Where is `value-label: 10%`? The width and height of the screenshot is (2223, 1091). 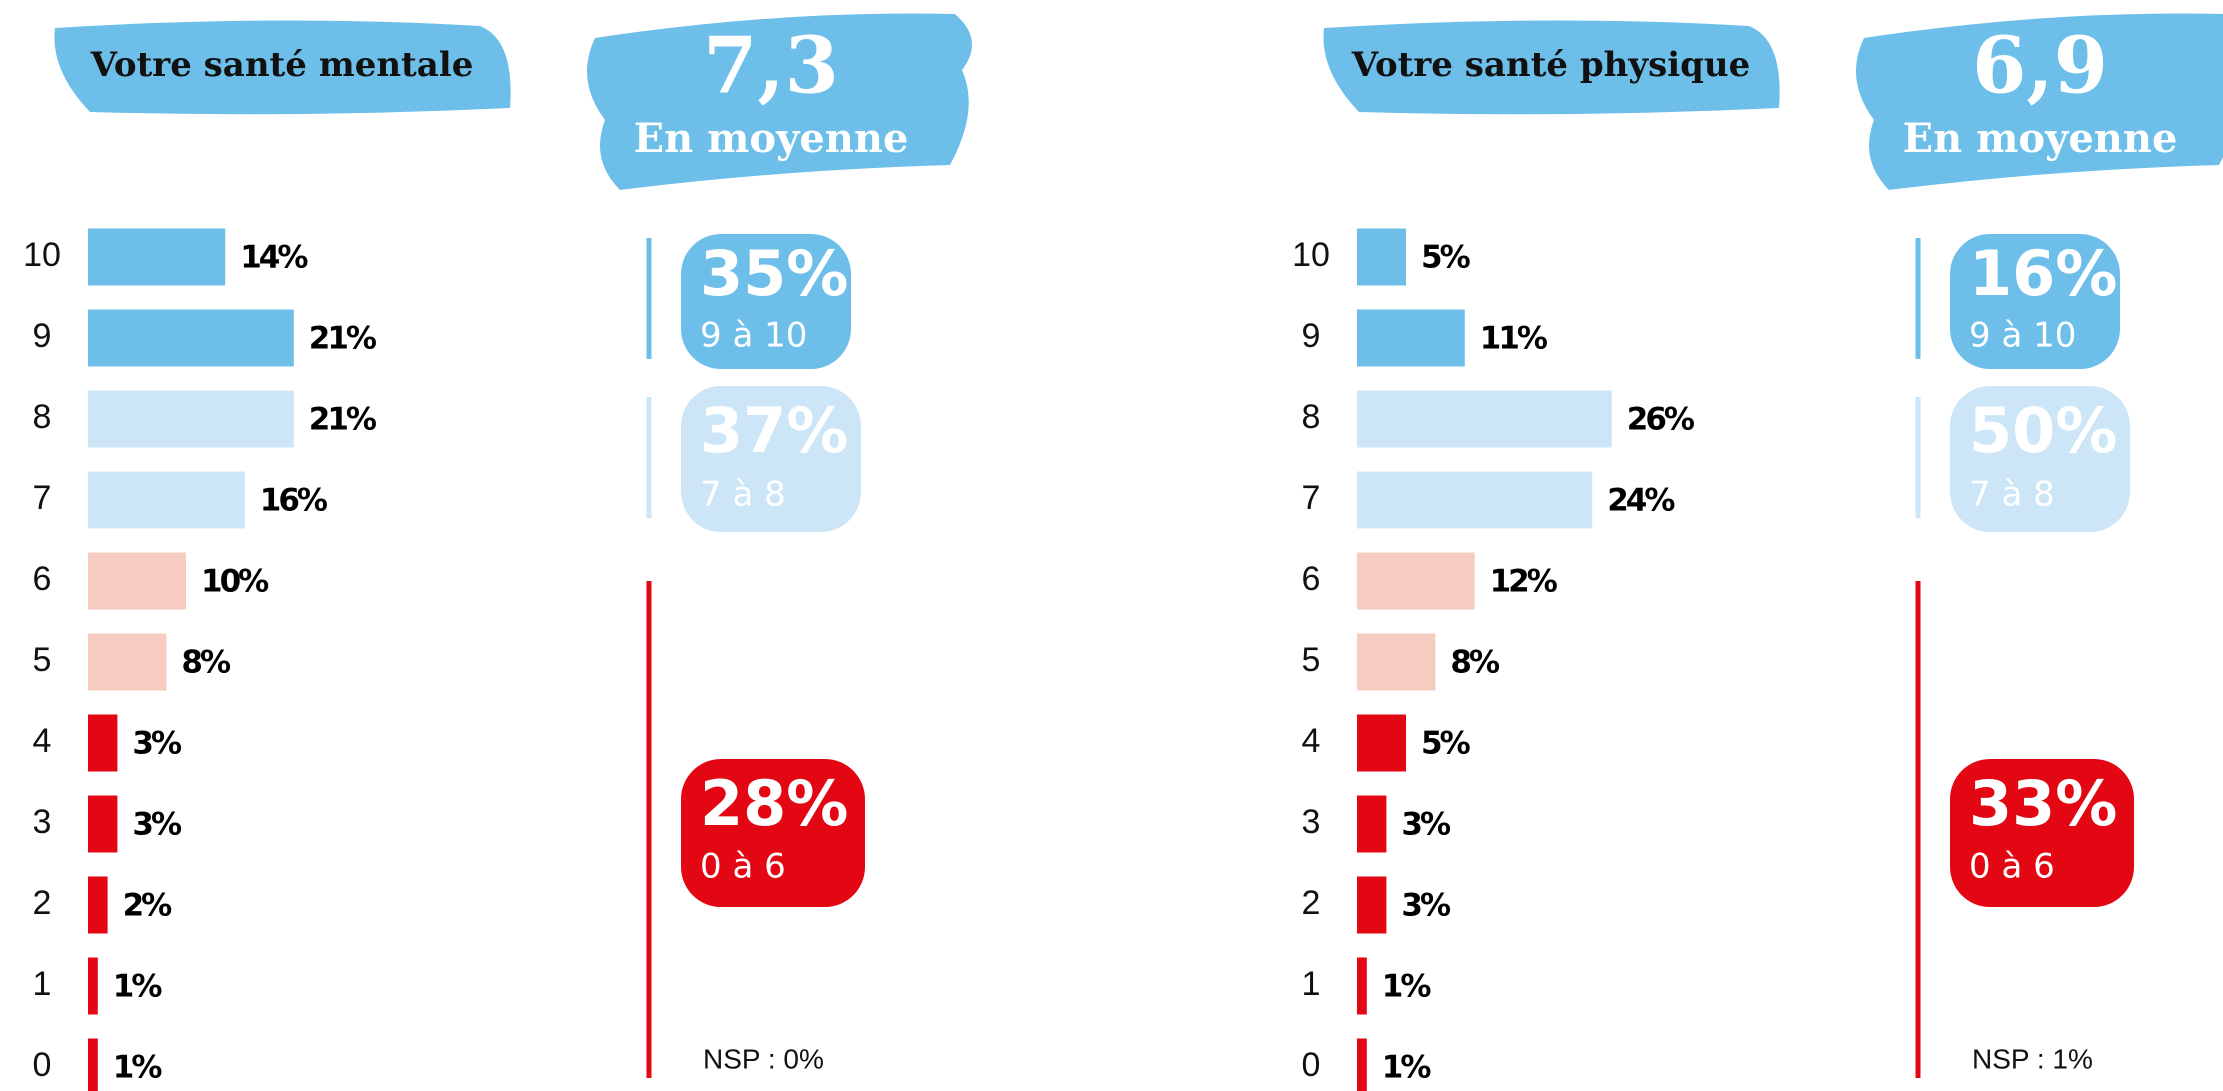 value-label: 10% is located at coordinates (235, 582).